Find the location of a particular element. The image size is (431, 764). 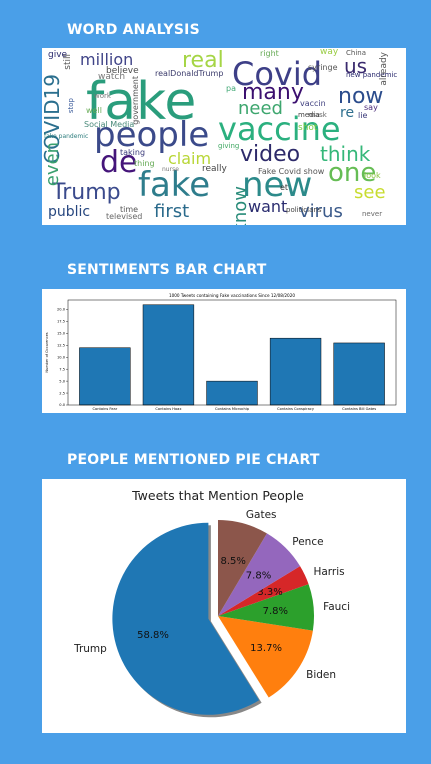

word-cloud-word: claim is located at coordinates (190, 158).